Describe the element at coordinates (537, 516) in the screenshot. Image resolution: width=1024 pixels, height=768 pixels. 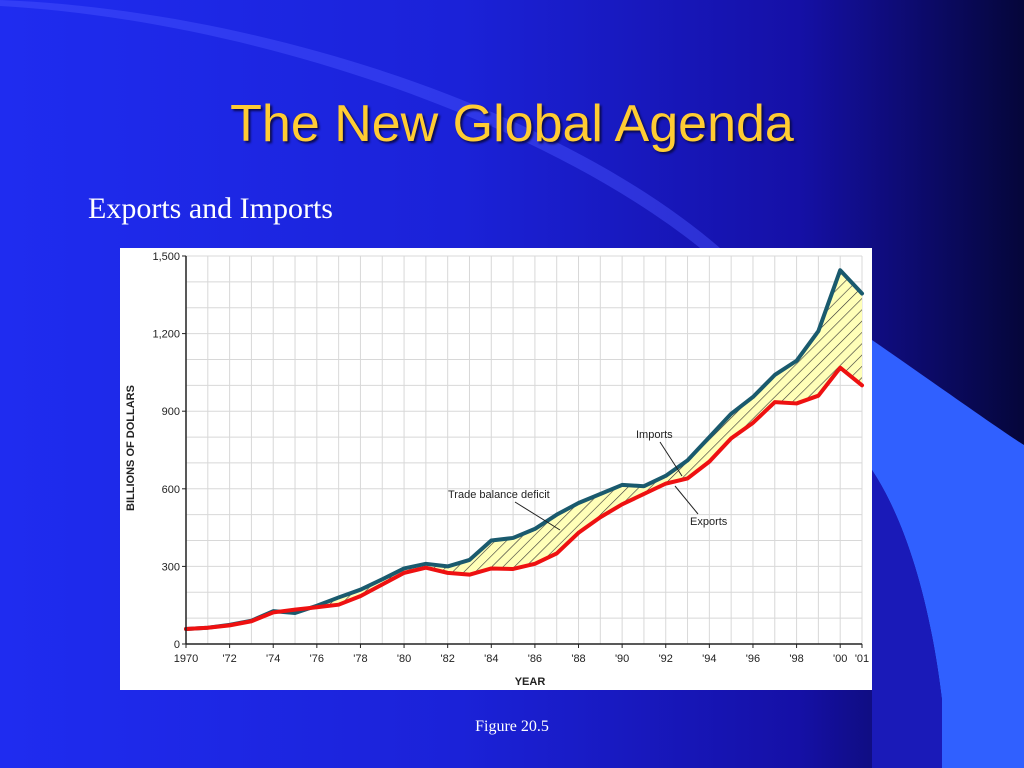
I see `annotation-deficit-leader` at that location.